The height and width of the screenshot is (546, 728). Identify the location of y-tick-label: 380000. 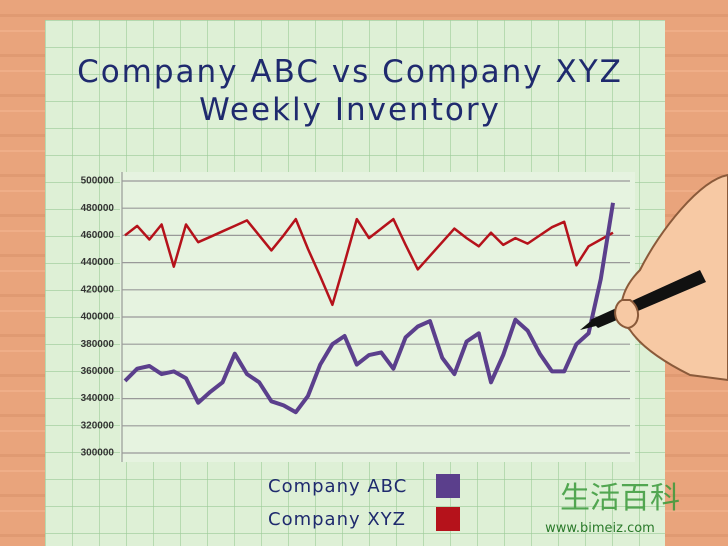
(98, 344).